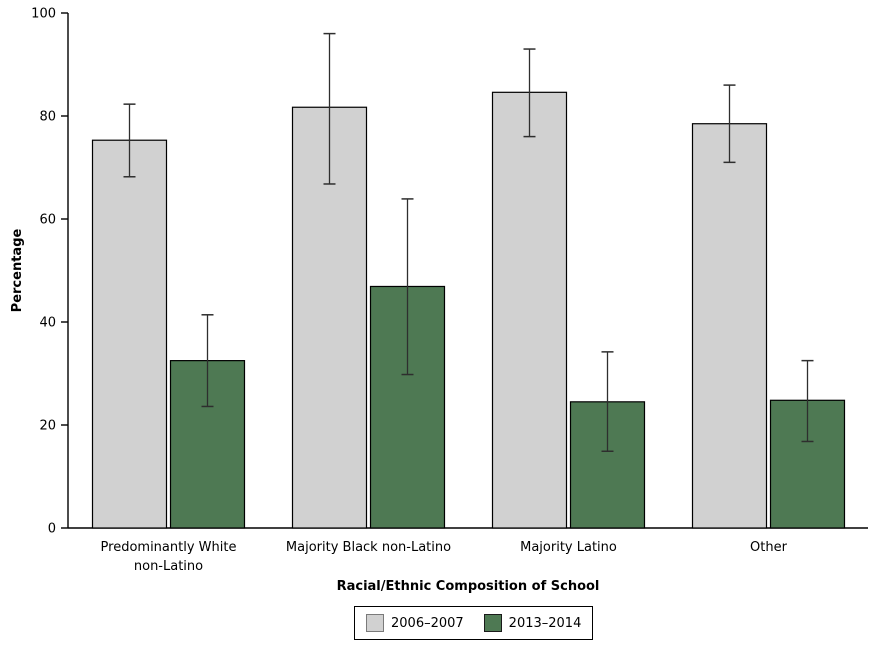  What do you see at coordinates (427, 623) in the screenshot?
I see `legend-label-2006-2007: 2006–2007` at bounding box center [427, 623].